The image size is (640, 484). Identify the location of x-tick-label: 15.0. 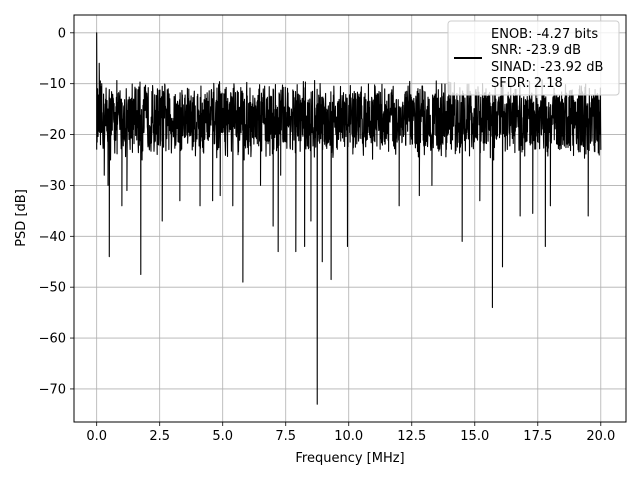
(474, 436).